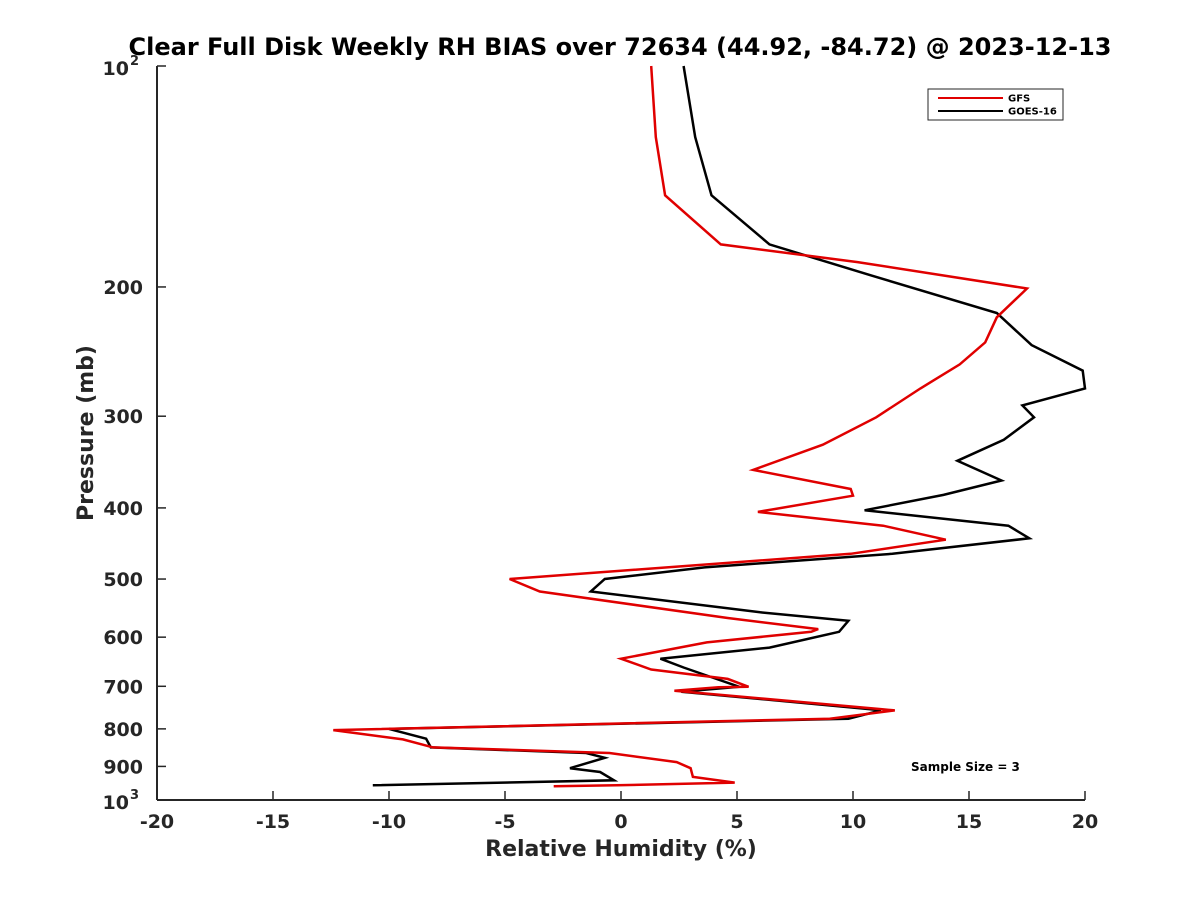 Image resolution: width=1200 pixels, height=900 pixels. I want to click on x-tick-label: -15, so click(273, 822).